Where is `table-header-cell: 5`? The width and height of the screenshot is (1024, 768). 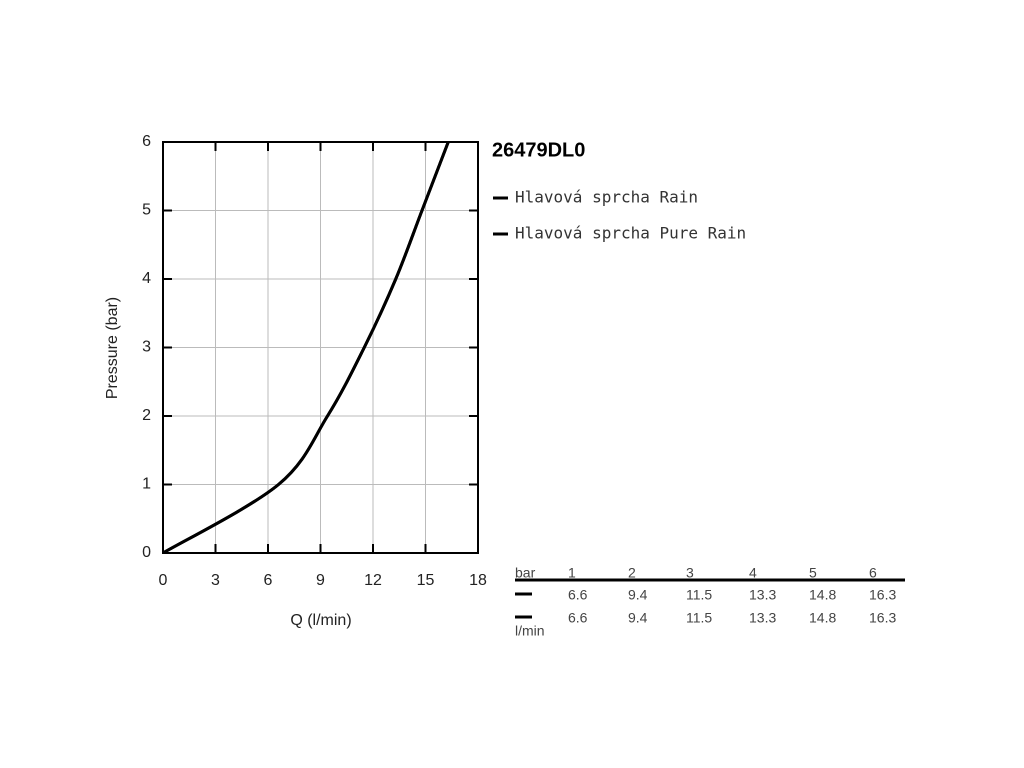 table-header-cell: 5 is located at coordinates (813, 573).